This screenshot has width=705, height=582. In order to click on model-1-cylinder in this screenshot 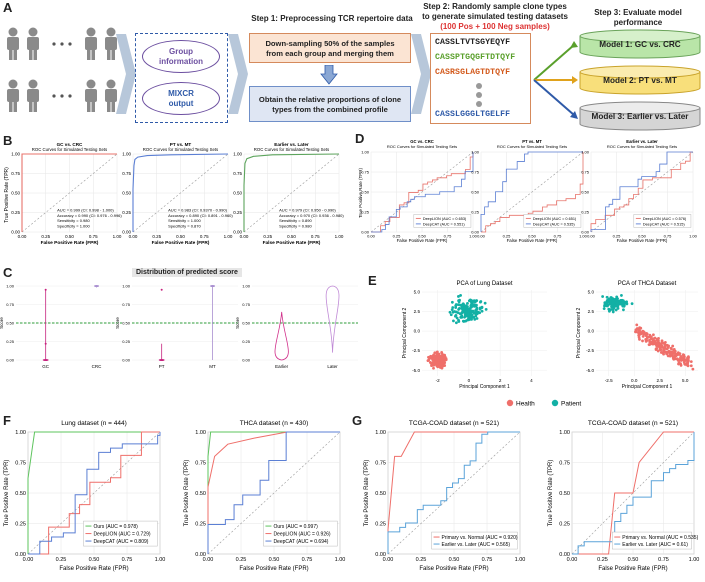, I will do `click(640, 44)`.